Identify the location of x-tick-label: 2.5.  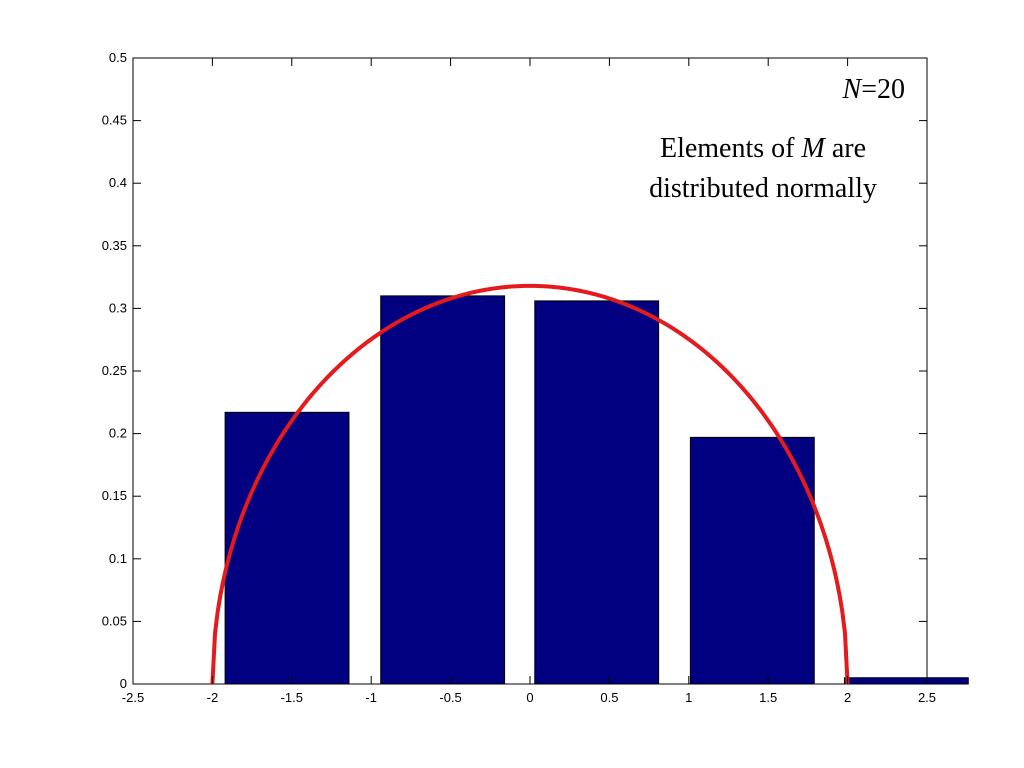
(927, 697).